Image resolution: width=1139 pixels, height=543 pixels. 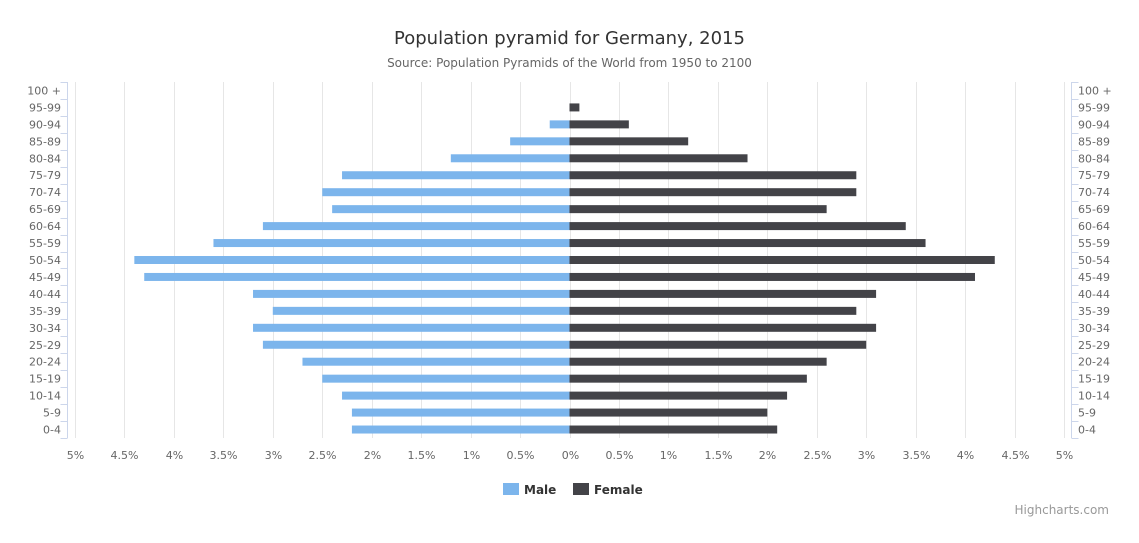 What do you see at coordinates (52, 430) in the screenshot?
I see `category-label-left: 0-4` at bounding box center [52, 430].